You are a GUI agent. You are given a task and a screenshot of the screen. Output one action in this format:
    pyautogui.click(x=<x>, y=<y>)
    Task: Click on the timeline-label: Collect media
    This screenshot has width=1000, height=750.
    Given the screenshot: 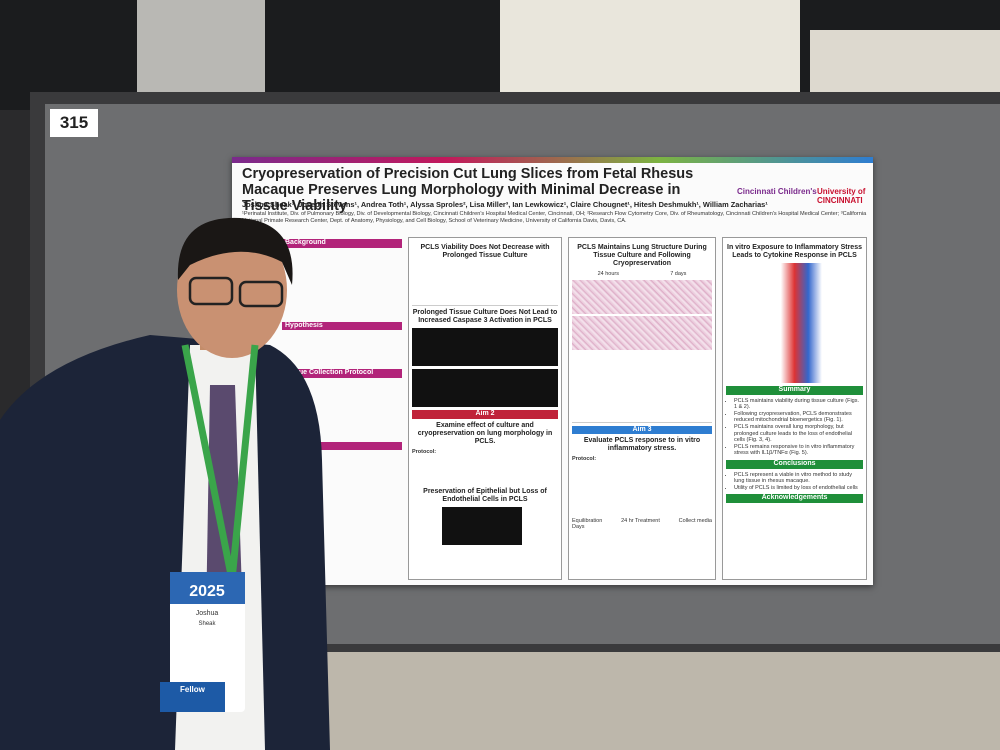 What is the action you would take?
    pyautogui.click(x=695, y=520)
    